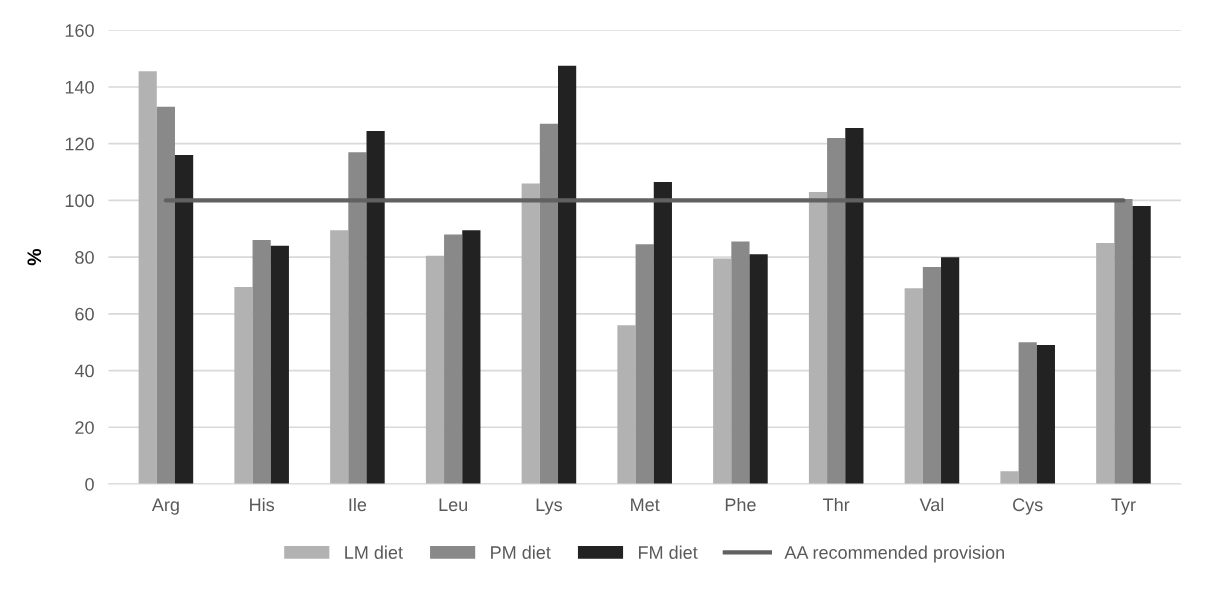  Describe the element at coordinates (84, 314) in the screenshot. I see `y-tick-label: 60` at that location.